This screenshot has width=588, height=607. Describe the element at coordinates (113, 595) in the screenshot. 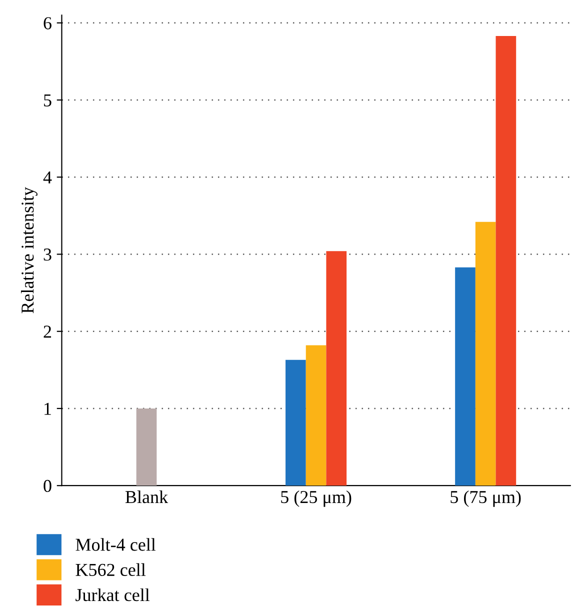

I see `legend-label: Jurkat cell` at that location.